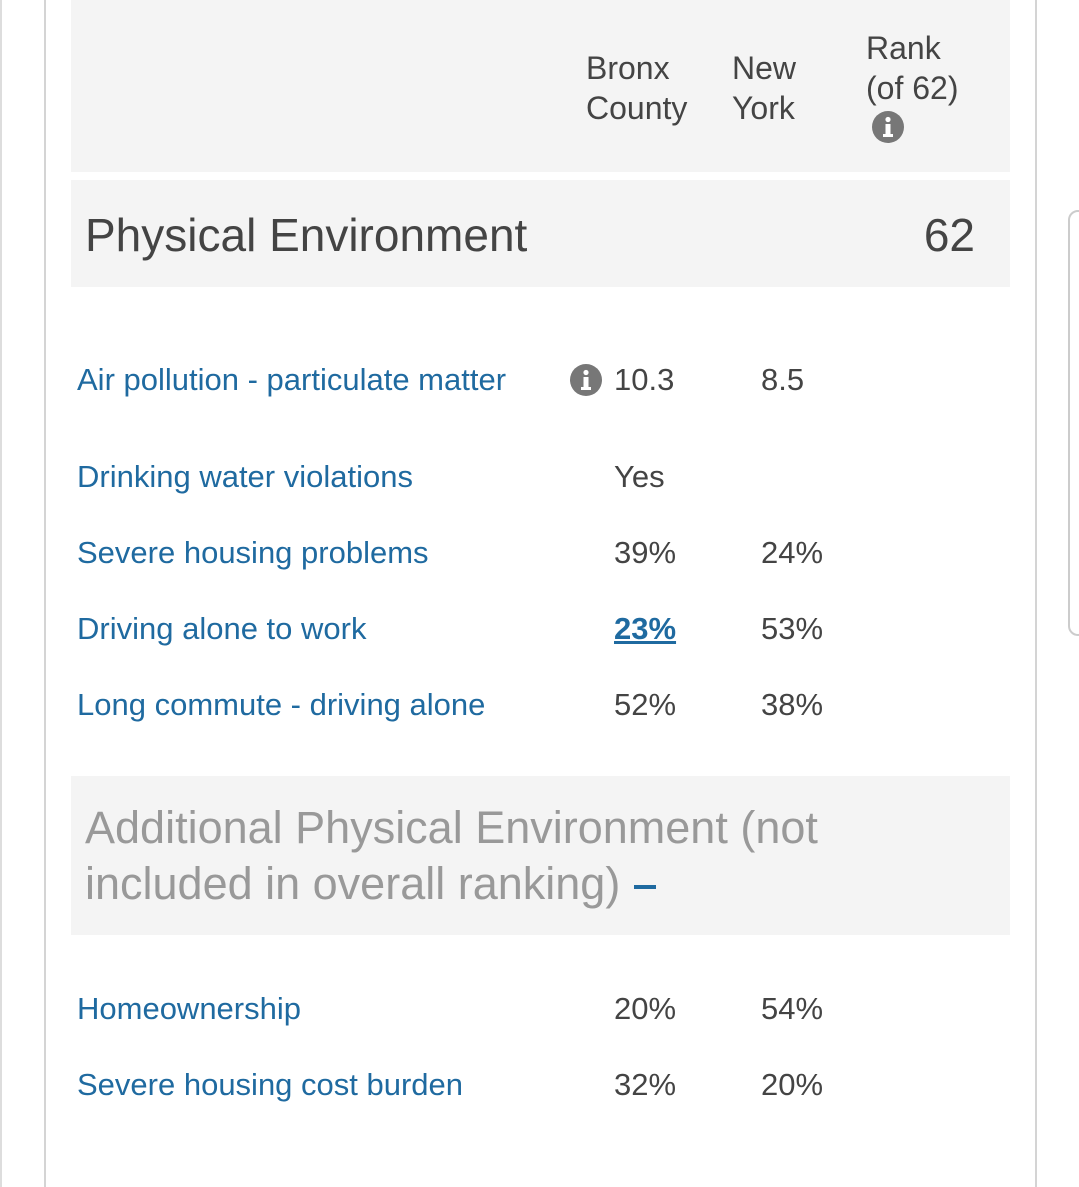 The width and height of the screenshot is (1079, 1187). Describe the element at coordinates (270, 1084) in the screenshot. I see `row-label: Severe housing cost burden` at that location.